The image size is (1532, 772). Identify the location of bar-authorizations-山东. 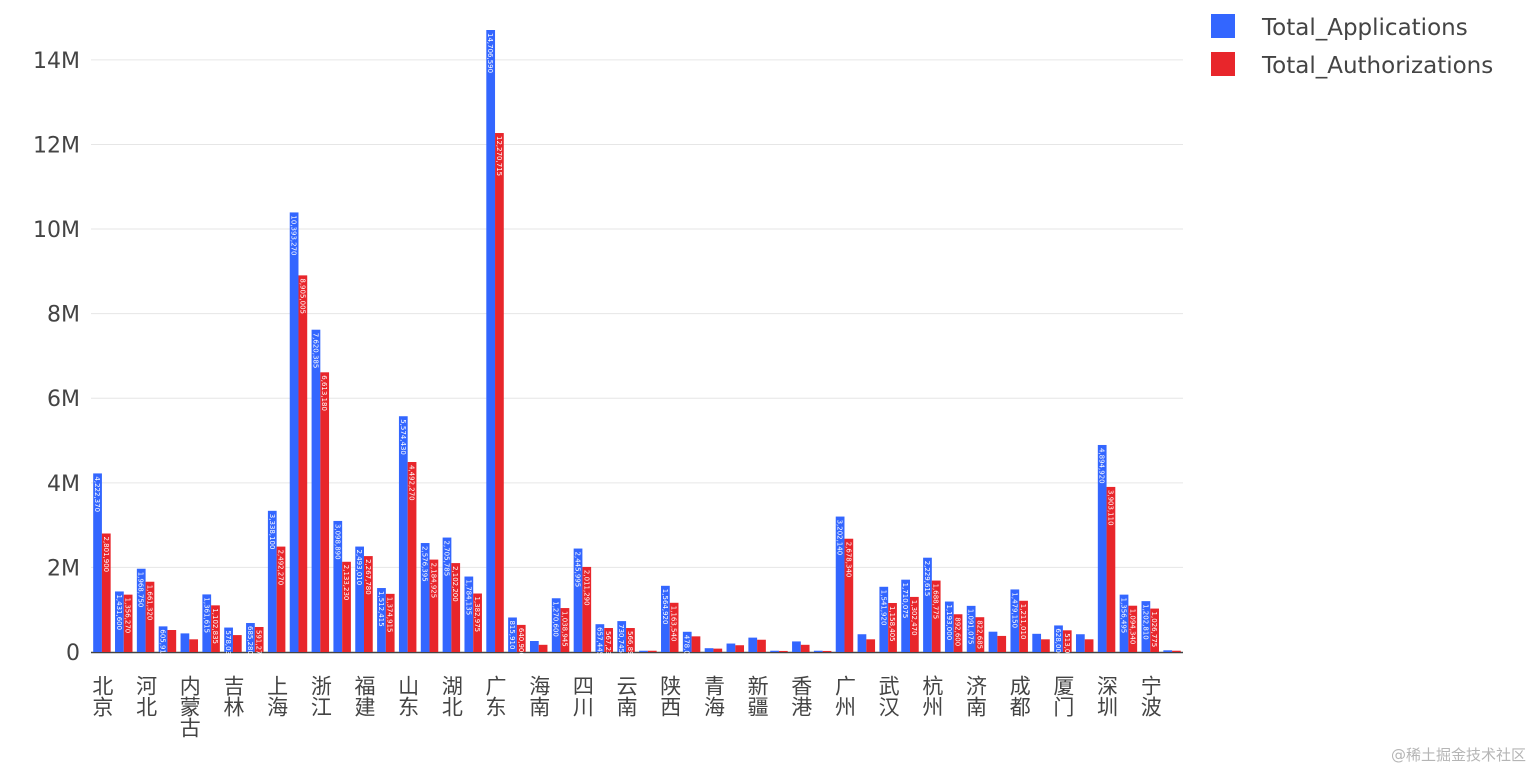
(412, 557).